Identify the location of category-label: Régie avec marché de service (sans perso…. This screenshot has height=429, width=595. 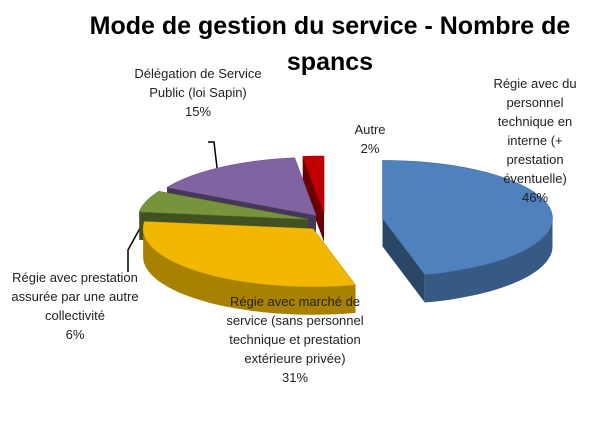
(295, 330).